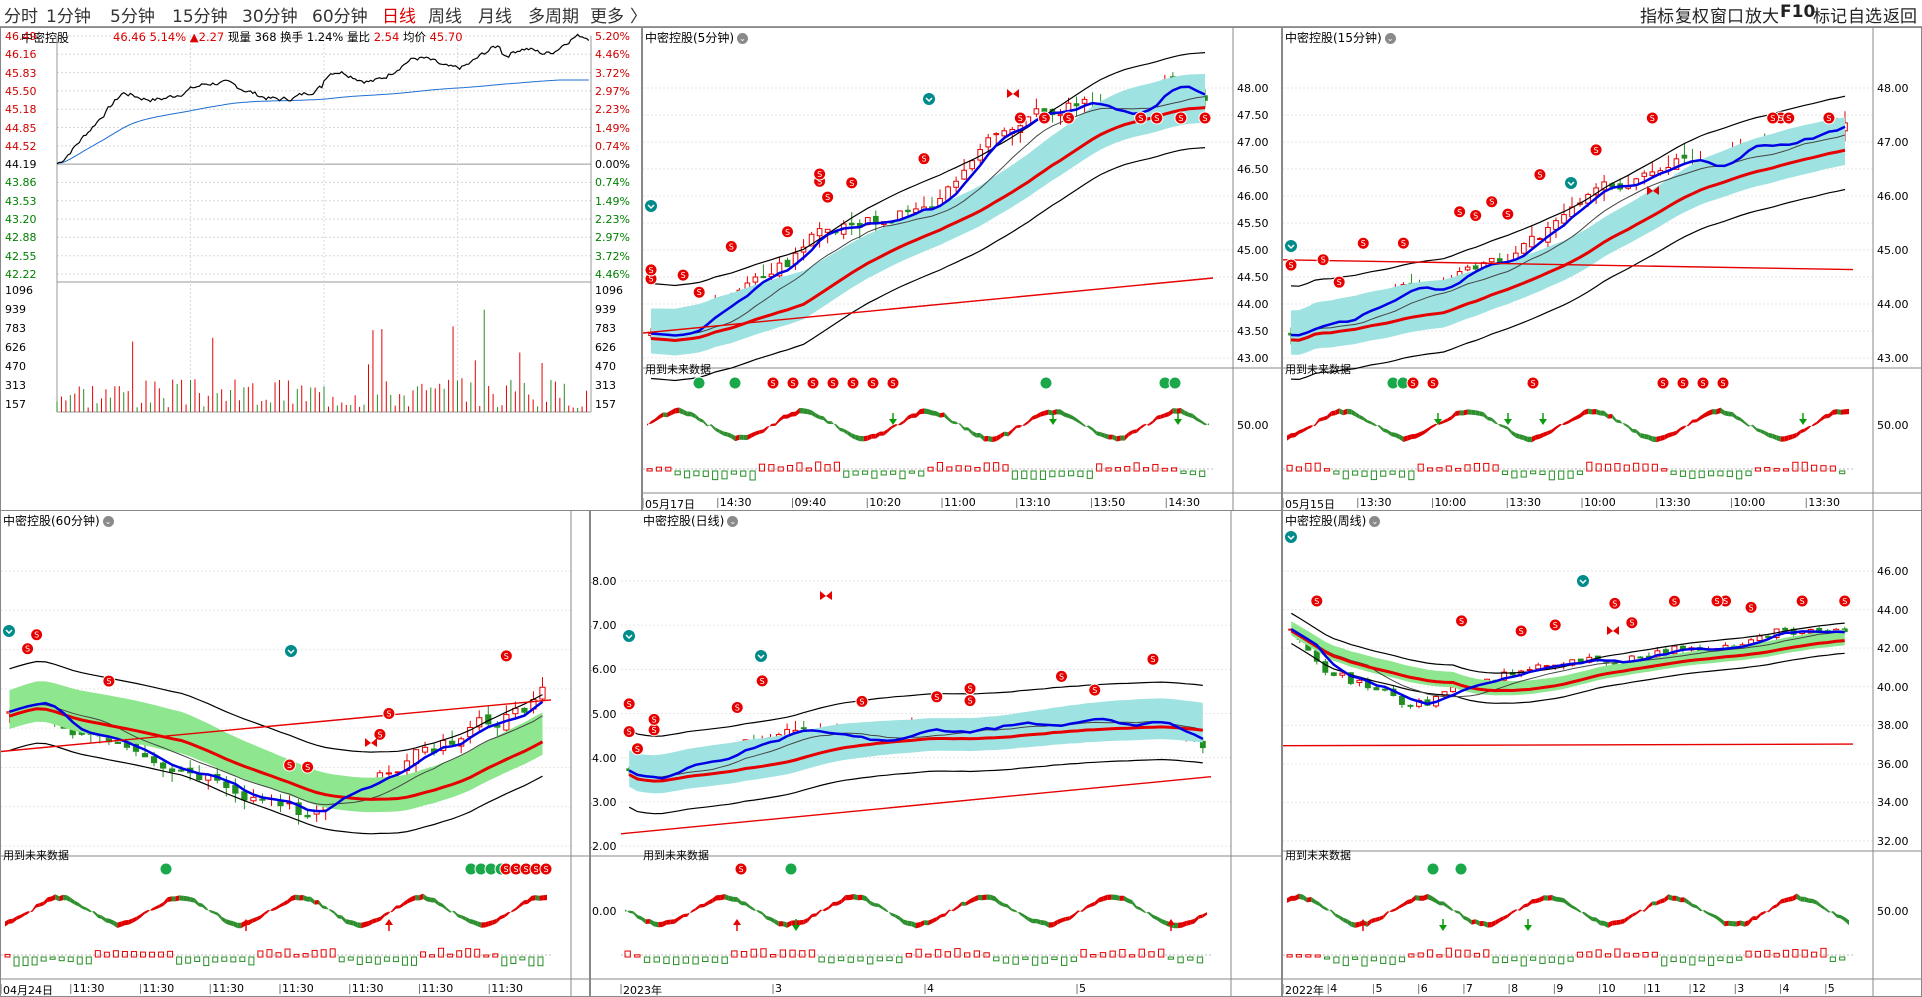  Describe the element at coordinates (1109, 502) in the screenshot. I see `date-tick: 13:50` at that location.